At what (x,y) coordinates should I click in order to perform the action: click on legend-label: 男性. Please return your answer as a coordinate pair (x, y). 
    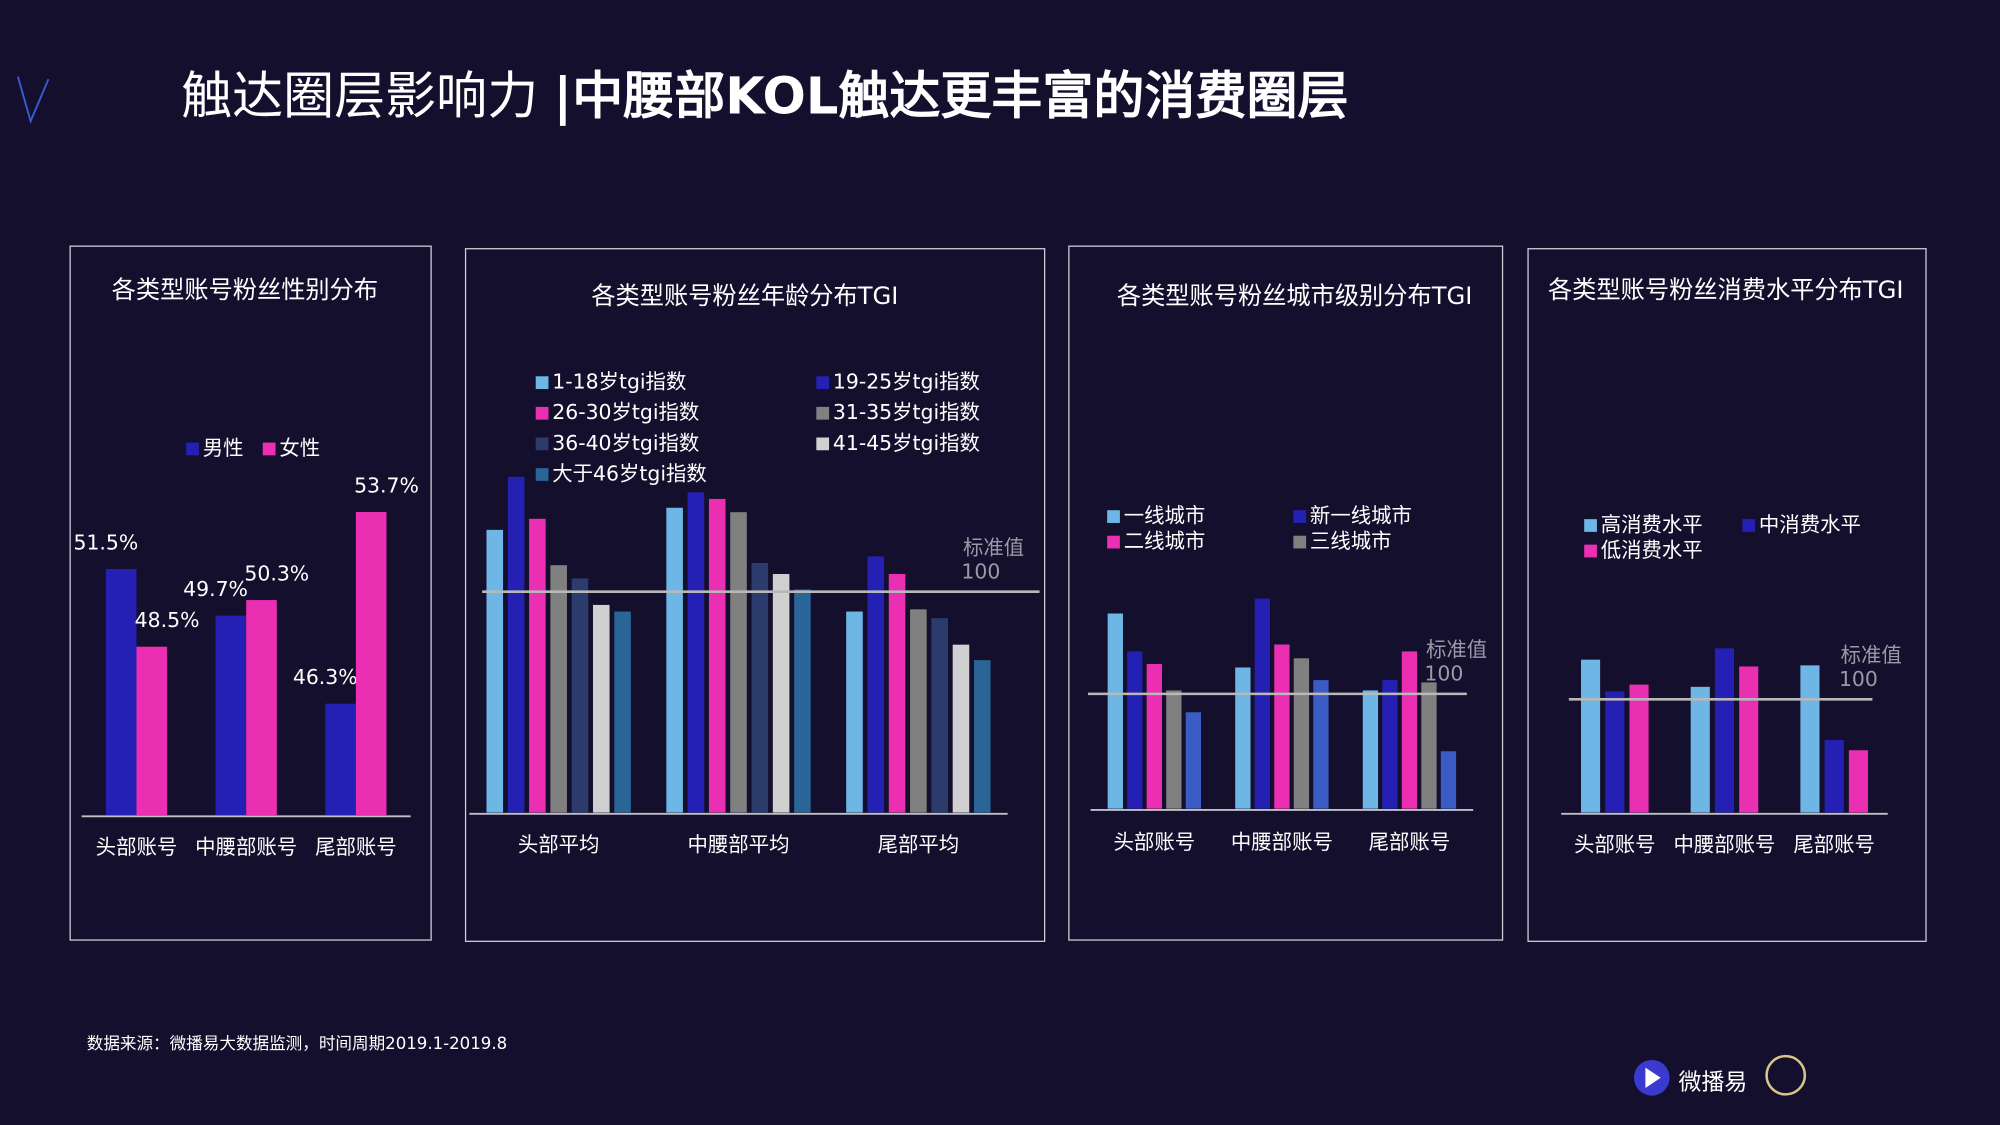
    Looking at the image, I should click on (223, 448).